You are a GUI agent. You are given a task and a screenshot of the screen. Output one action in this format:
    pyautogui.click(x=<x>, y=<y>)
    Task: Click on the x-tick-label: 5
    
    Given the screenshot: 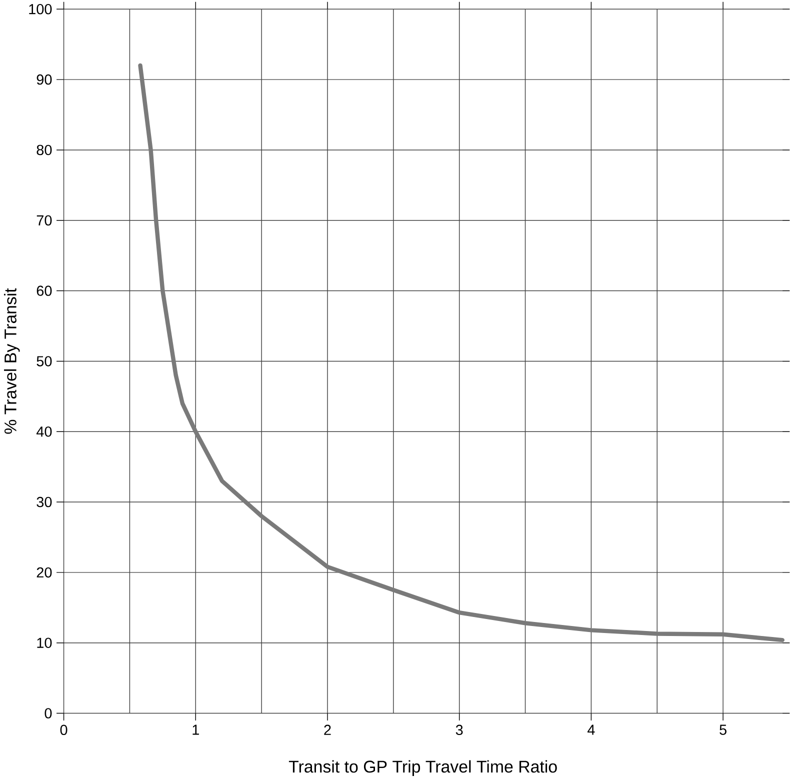 What is the action you would take?
    pyautogui.click(x=723, y=729)
    